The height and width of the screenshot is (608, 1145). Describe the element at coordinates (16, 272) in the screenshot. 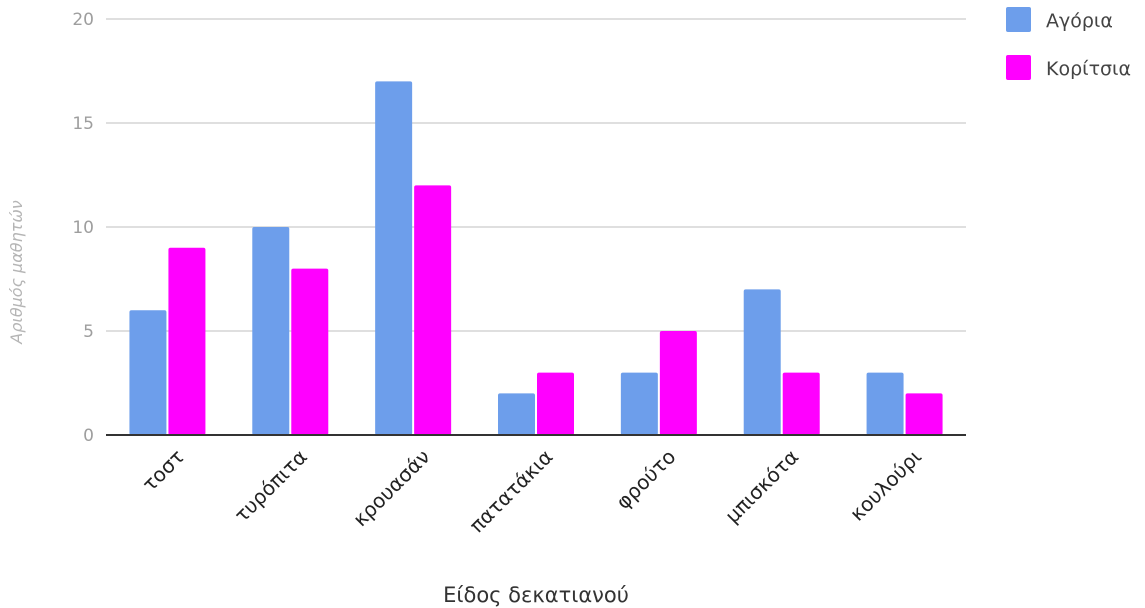

I see `y-axis-title: Αριθμός μαθητών` at that location.